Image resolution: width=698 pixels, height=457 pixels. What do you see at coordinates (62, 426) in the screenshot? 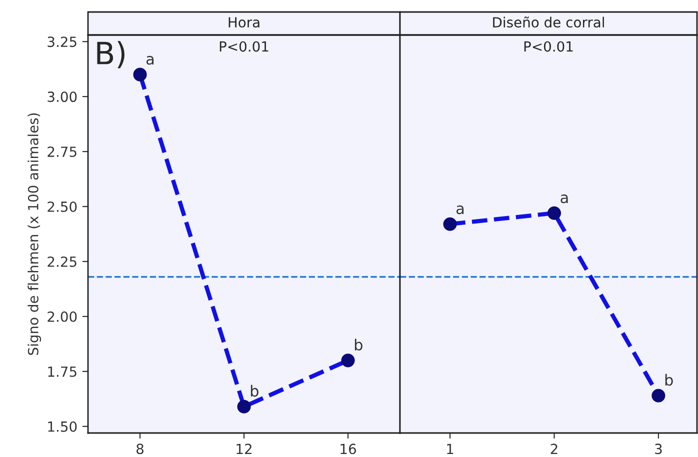
I see `y-tick-label: 1.50` at bounding box center [62, 426].